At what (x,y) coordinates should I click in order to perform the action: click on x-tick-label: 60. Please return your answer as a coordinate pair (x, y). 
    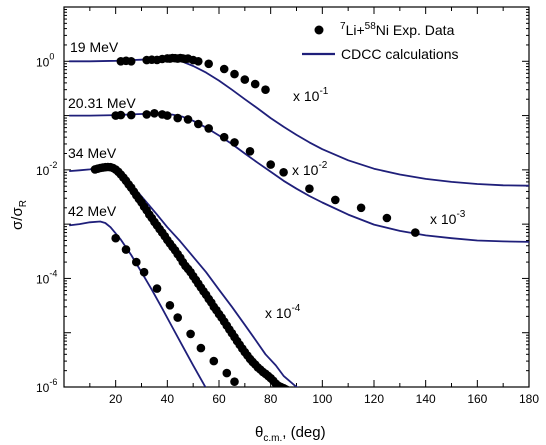
    Looking at the image, I should click on (219, 399).